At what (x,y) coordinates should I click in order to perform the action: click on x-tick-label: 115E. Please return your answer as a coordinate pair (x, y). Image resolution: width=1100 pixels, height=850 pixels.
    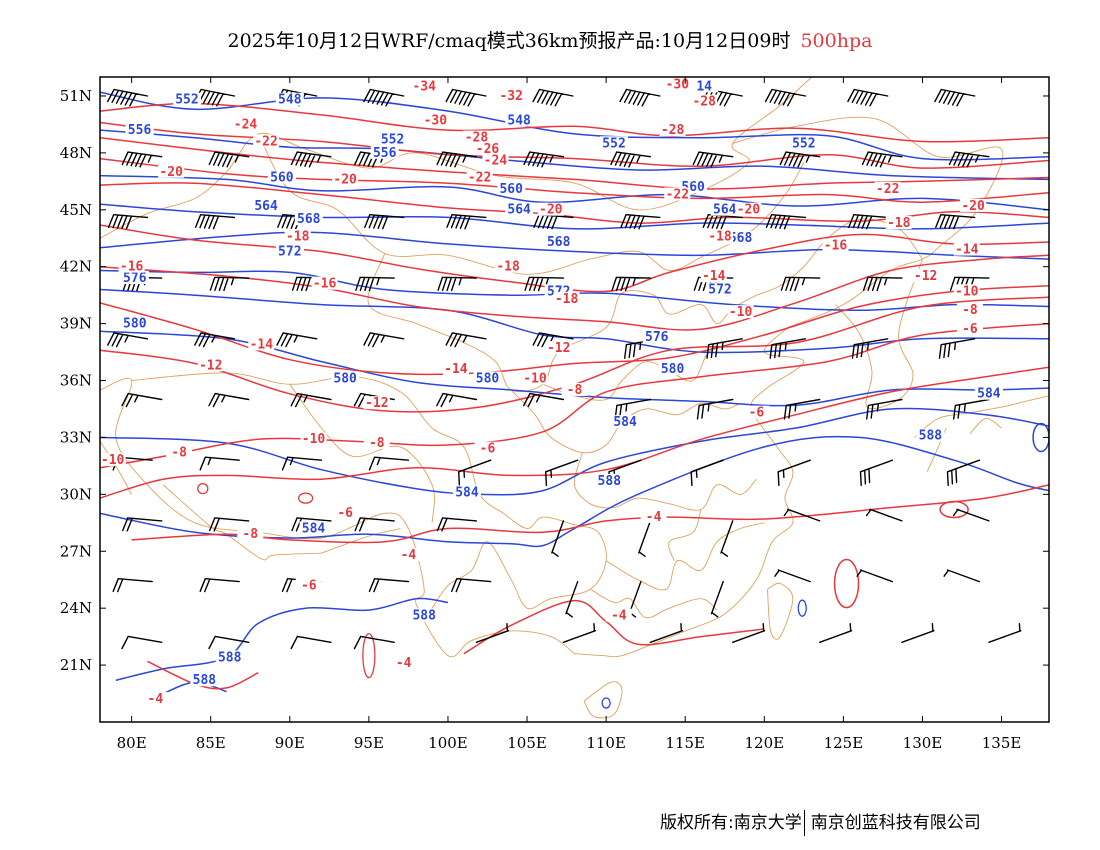
    Looking at the image, I should click on (685, 743).